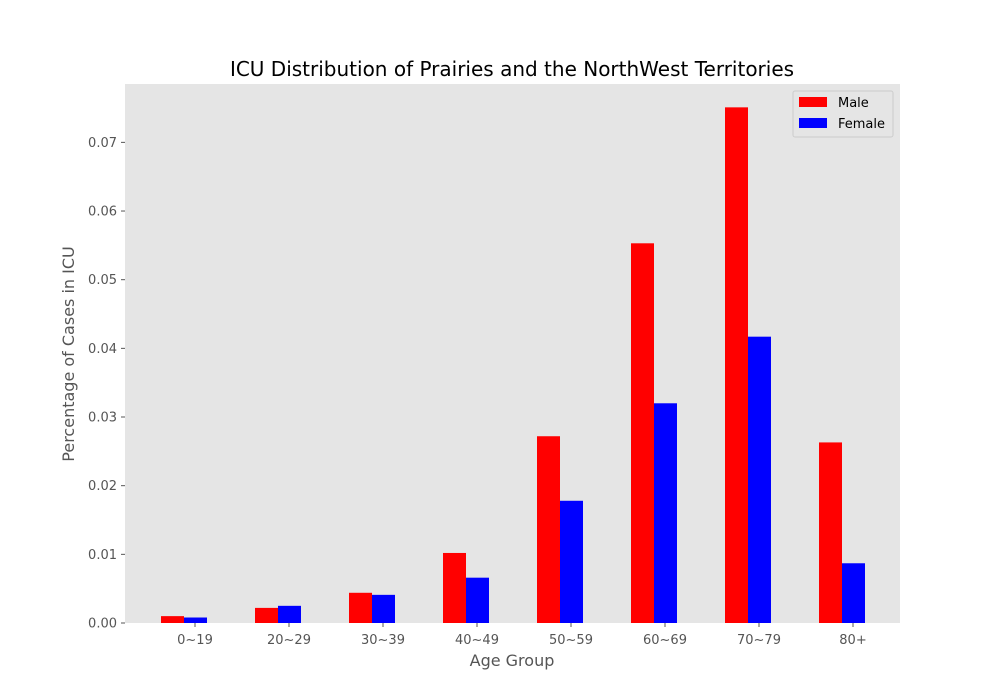  What do you see at coordinates (843, 114) in the screenshot?
I see `legend: Male Female` at bounding box center [843, 114].